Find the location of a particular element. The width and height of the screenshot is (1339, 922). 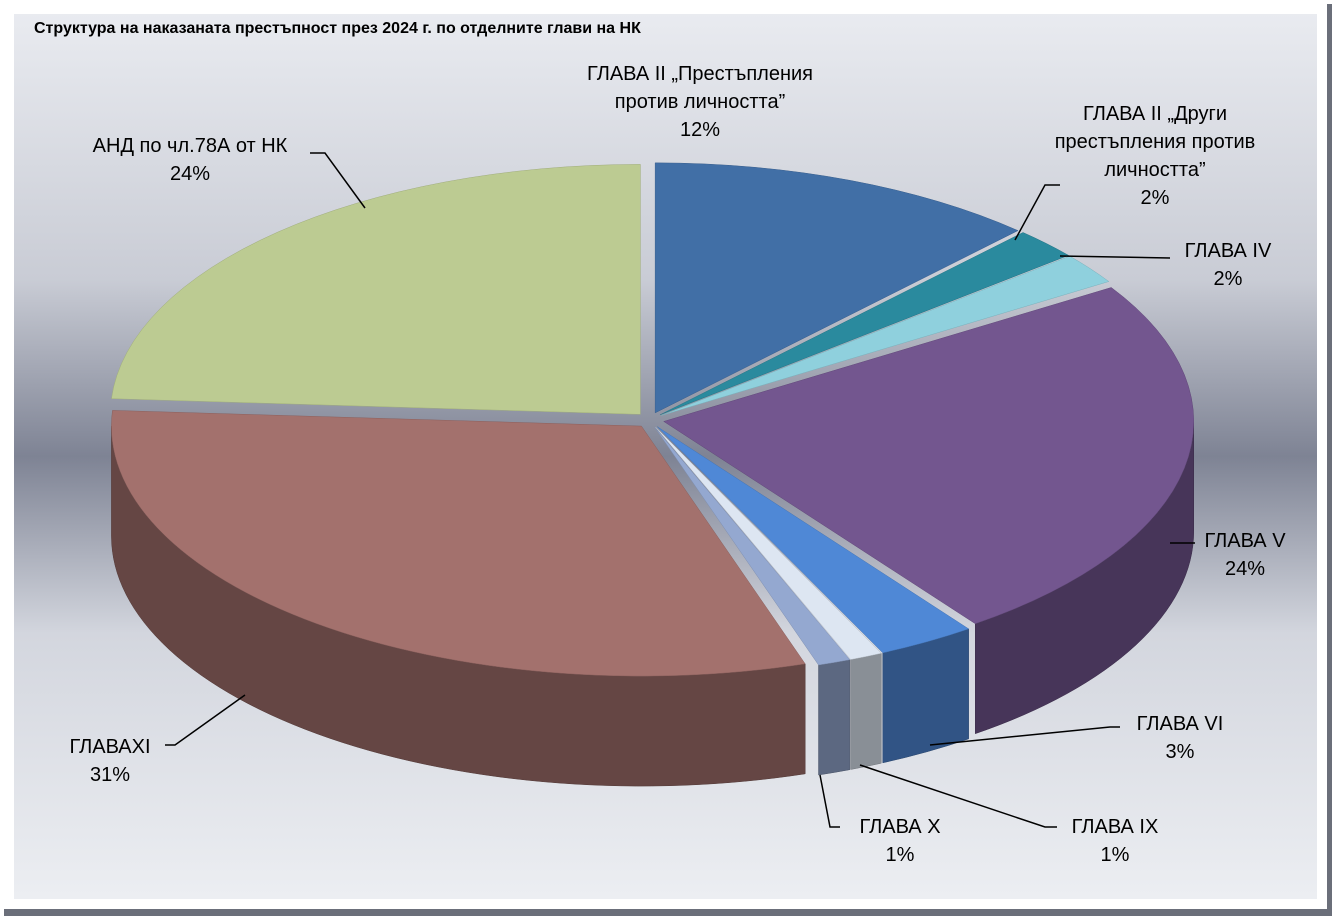

category-label: АНД по чл.78А от НК is located at coordinates (190, 146).